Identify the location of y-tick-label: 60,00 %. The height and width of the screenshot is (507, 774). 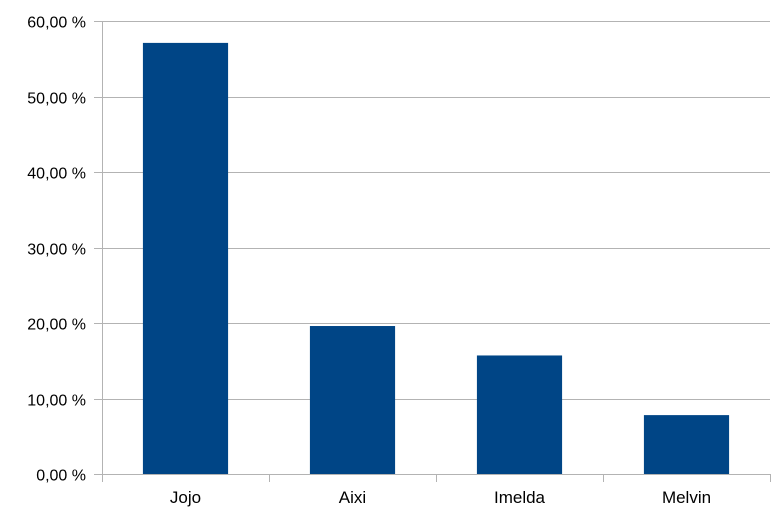
(56, 23).